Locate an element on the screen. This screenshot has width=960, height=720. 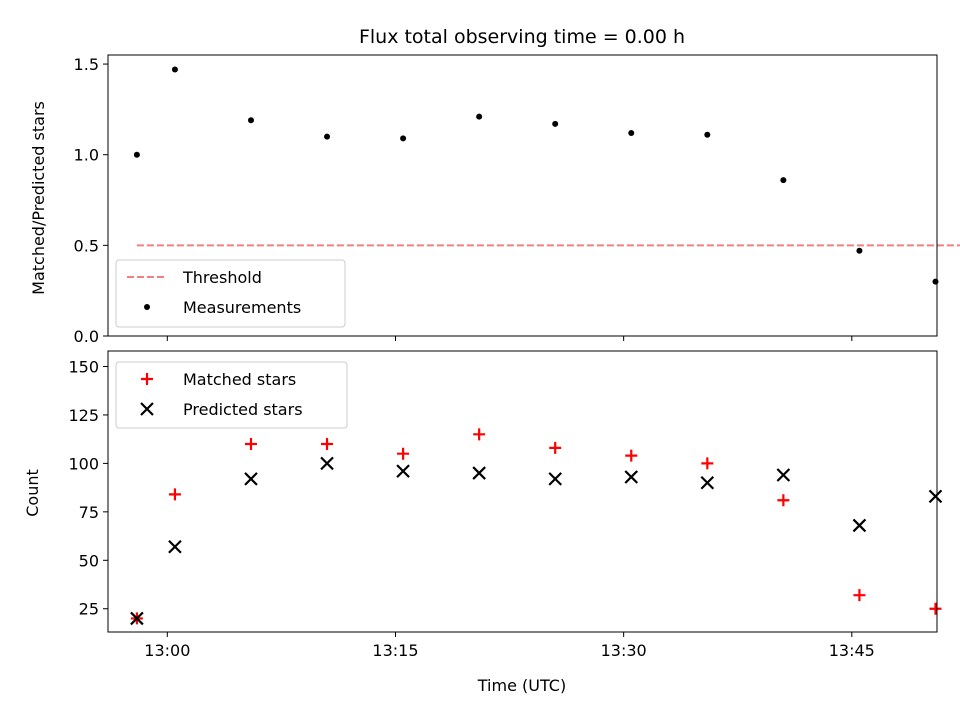
top-legend-box is located at coordinates (230, 293).